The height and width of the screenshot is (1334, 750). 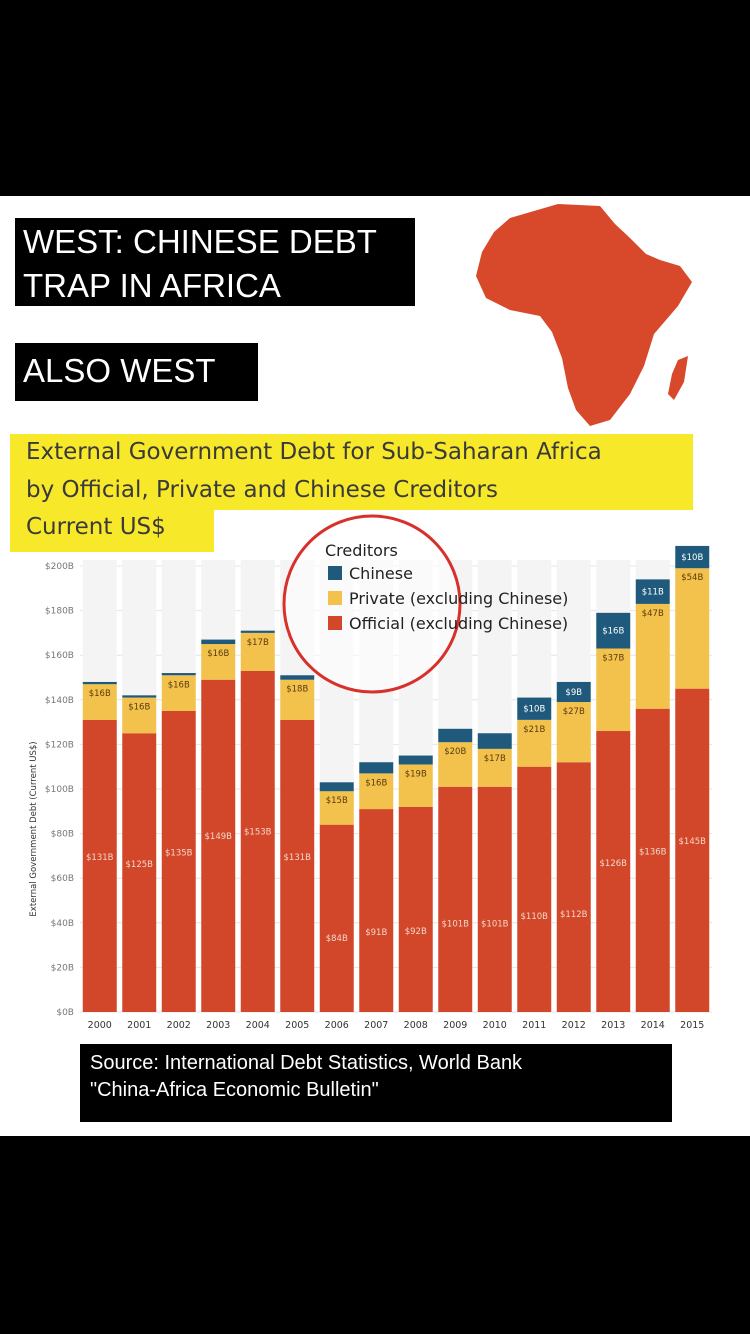 What do you see at coordinates (179, 1025) in the screenshot?
I see `x-tick-label: 2002` at bounding box center [179, 1025].